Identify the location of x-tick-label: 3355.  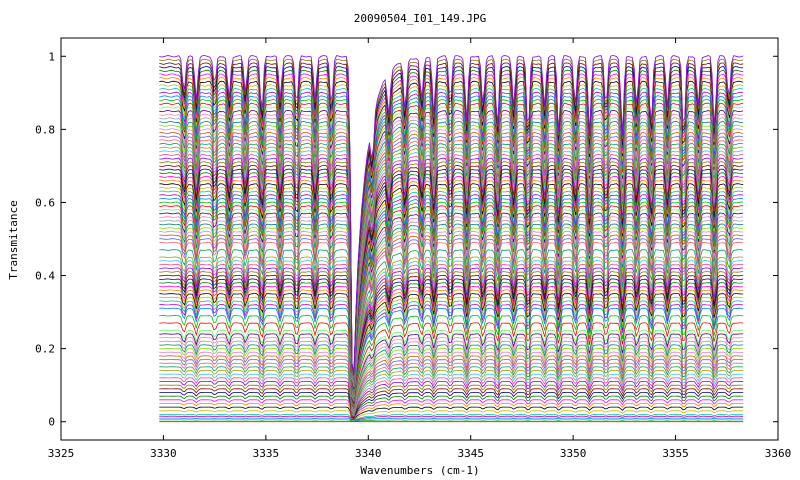
(675, 453).